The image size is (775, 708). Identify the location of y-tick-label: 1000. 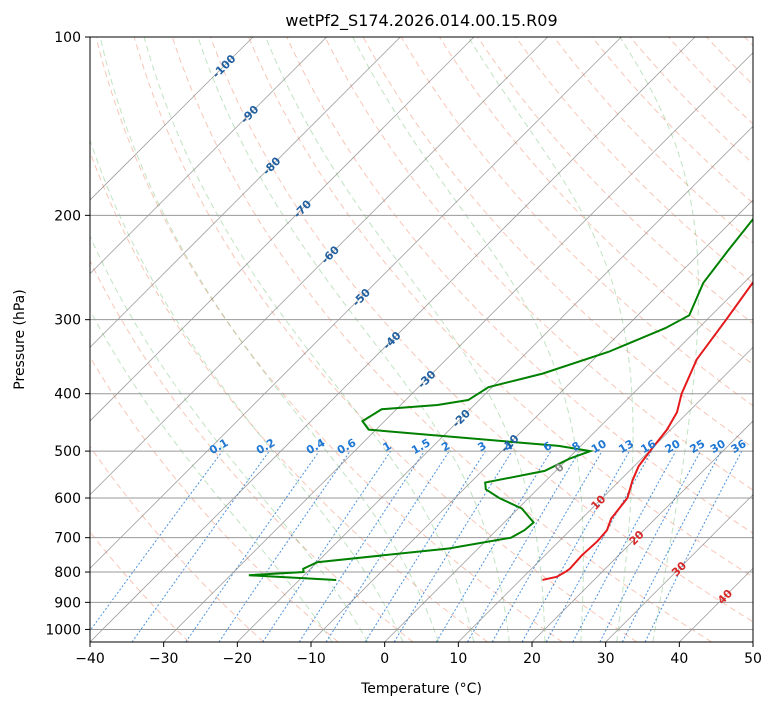
(63, 630).